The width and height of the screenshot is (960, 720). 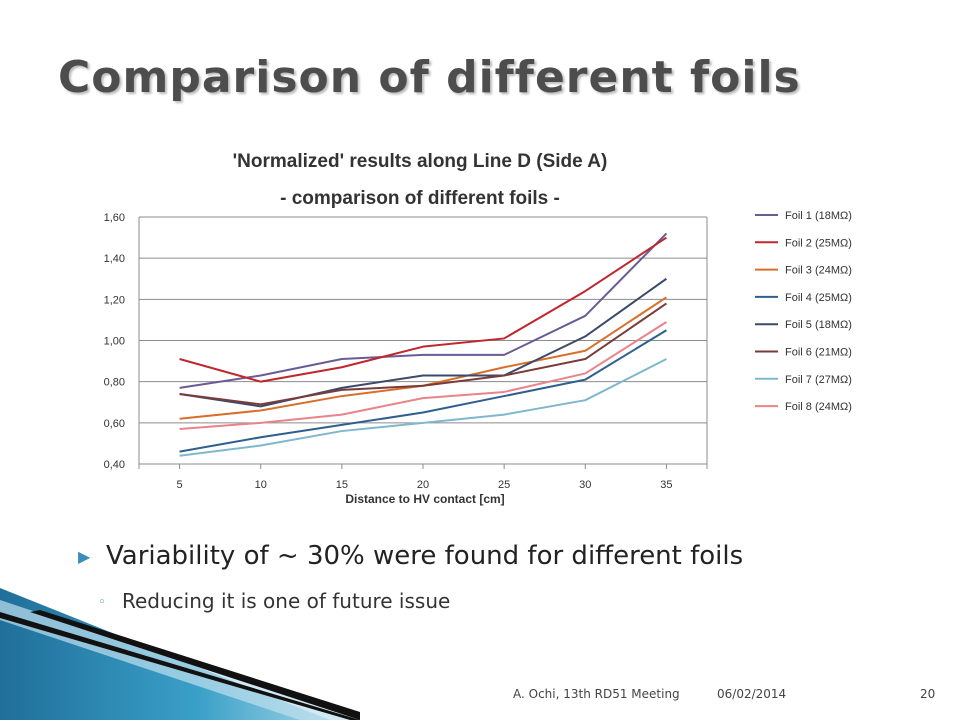 What do you see at coordinates (114, 300) in the screenshot?
I see `y-tick-label: 1,20` at bounding box center [114, 300].